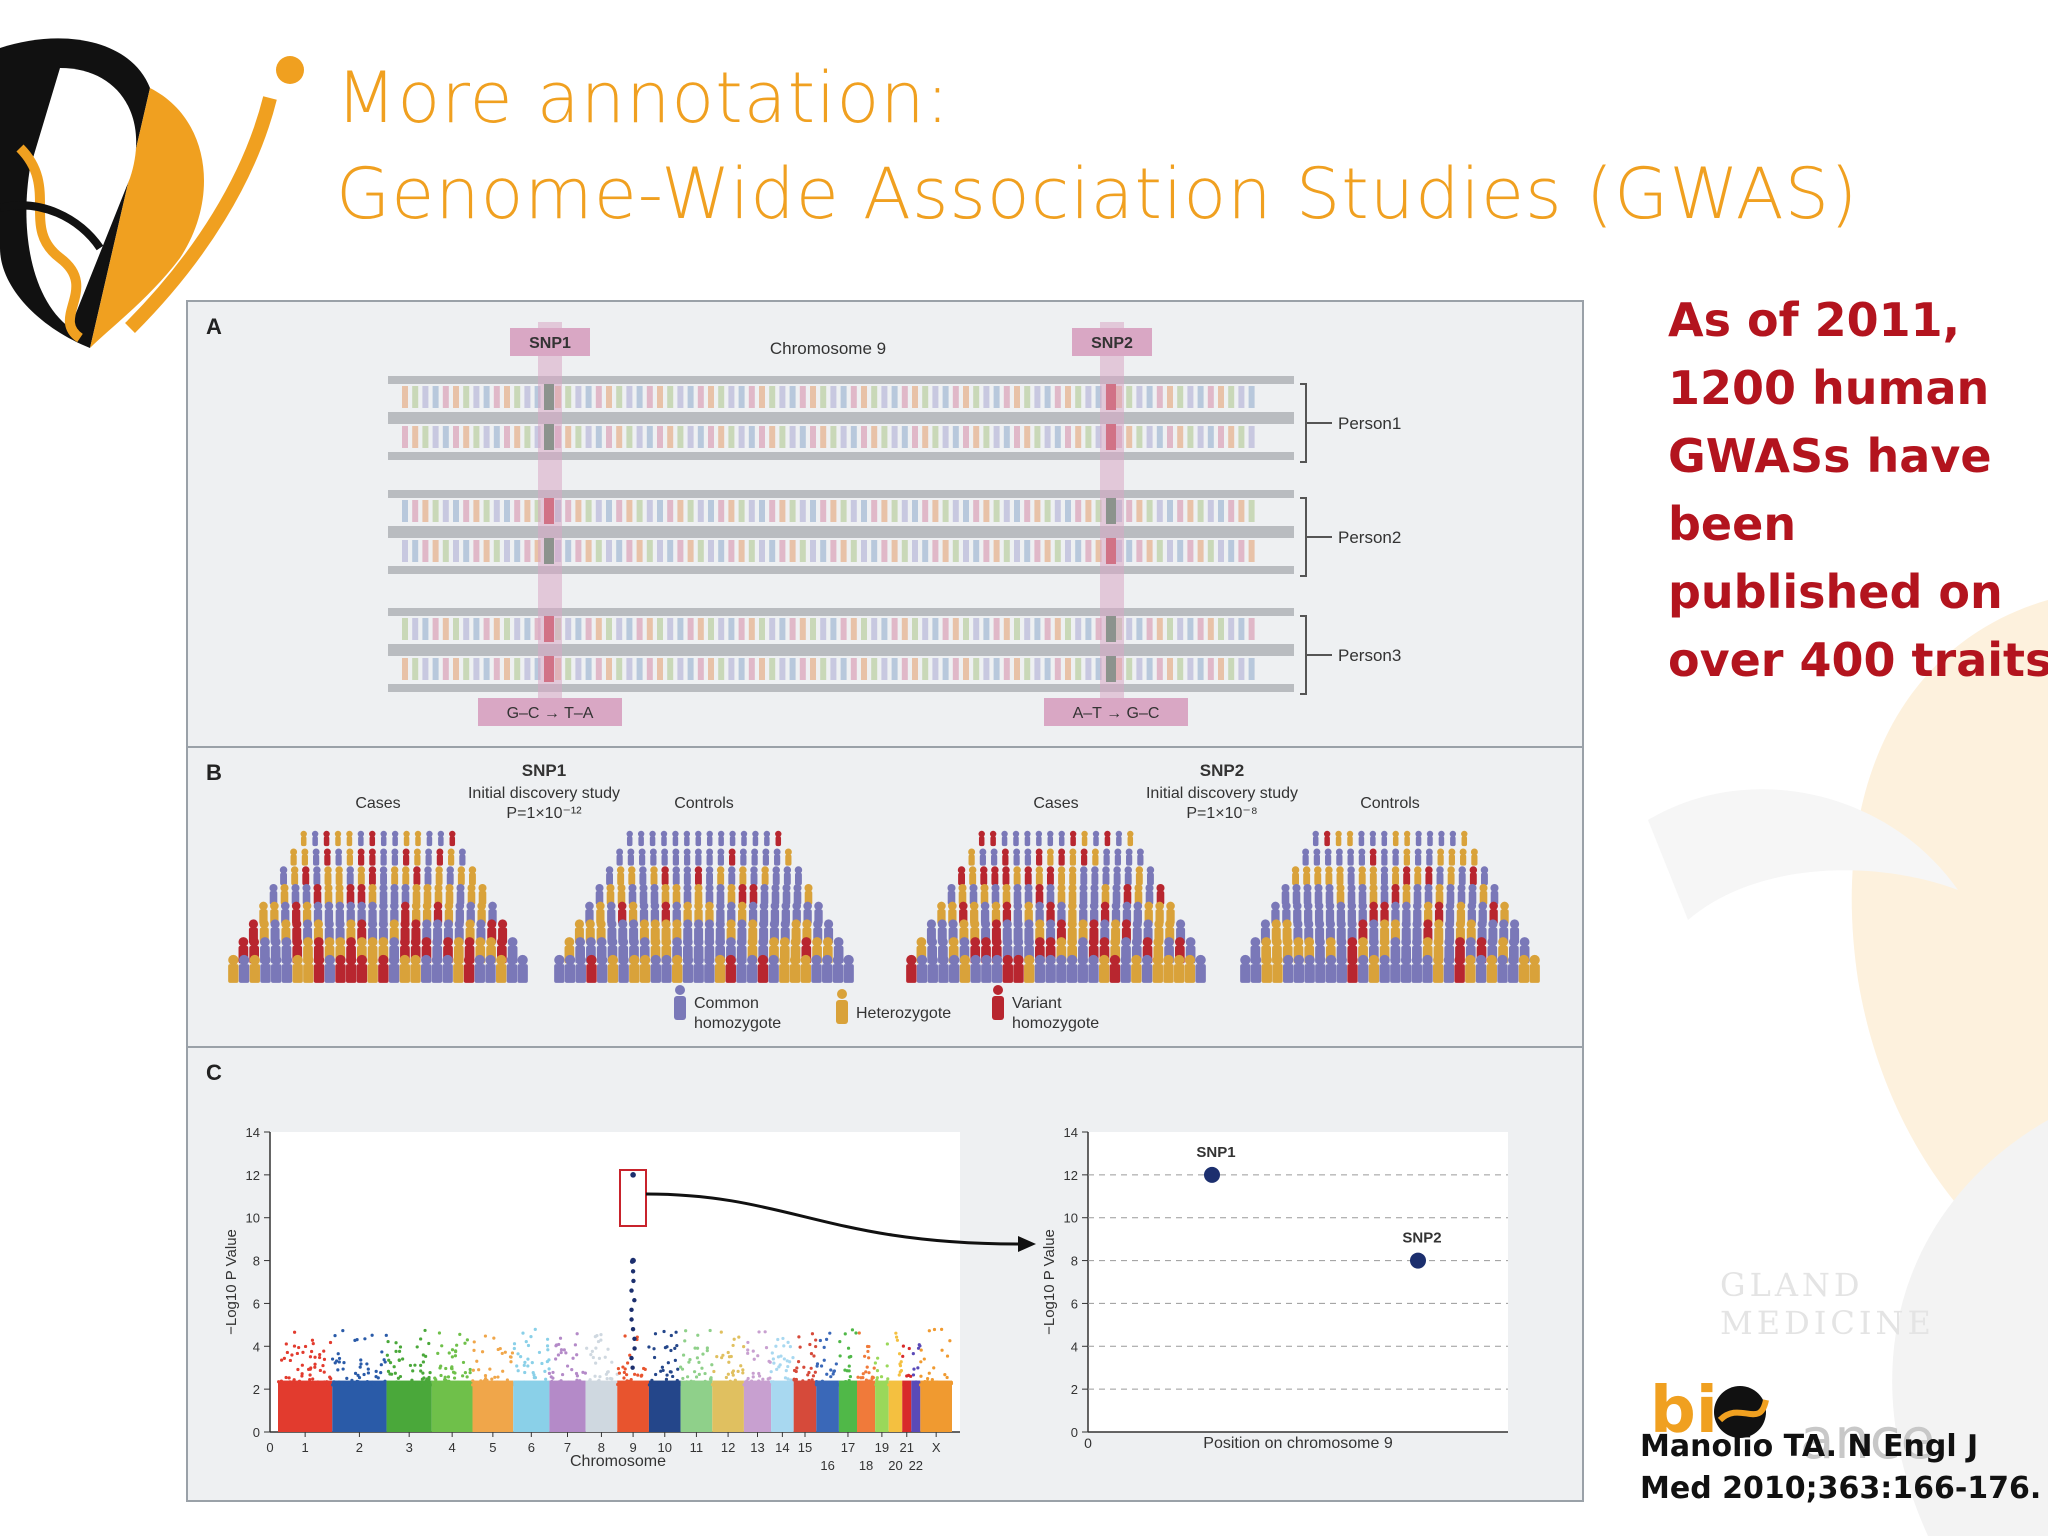 Image resolution: width=2048 pixels, height=1536 pixels. Describe the element at coordinates (828, 348) in the screenshot. I see `chromosome-label: Chromosome 9` at that location.